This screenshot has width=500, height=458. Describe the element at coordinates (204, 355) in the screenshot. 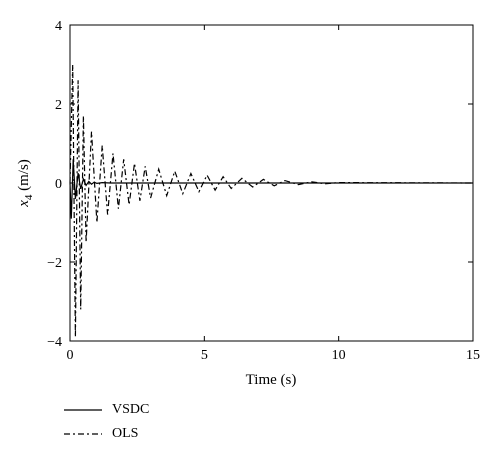

I see `x-tick-label: 5` at that location.